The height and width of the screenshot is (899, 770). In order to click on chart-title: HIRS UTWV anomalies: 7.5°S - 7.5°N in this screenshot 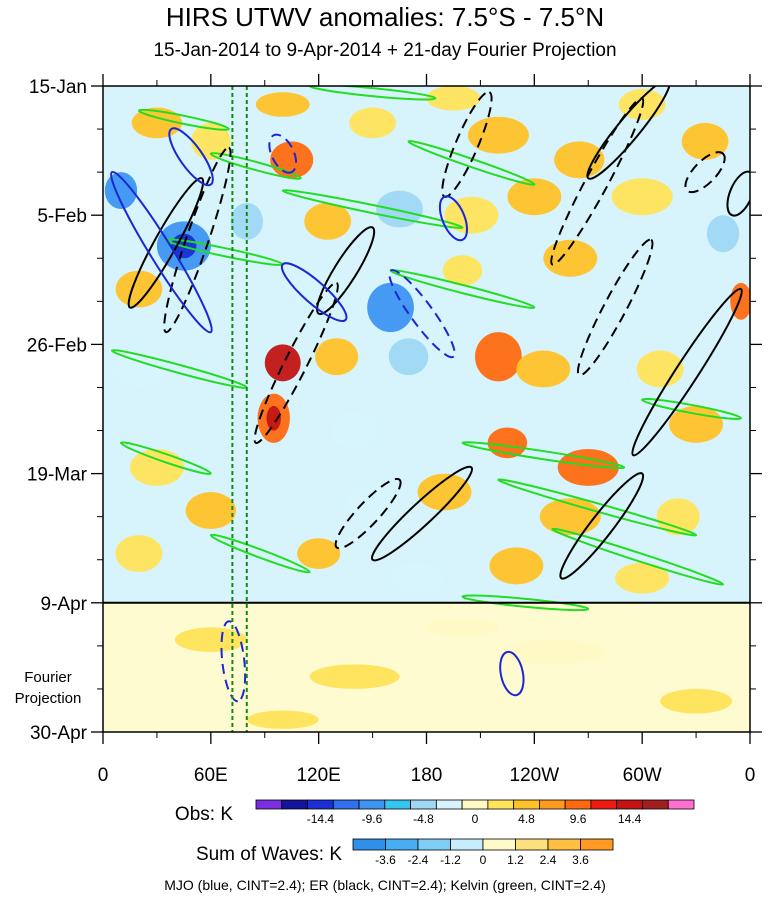, I will do `click(385, 17)`.